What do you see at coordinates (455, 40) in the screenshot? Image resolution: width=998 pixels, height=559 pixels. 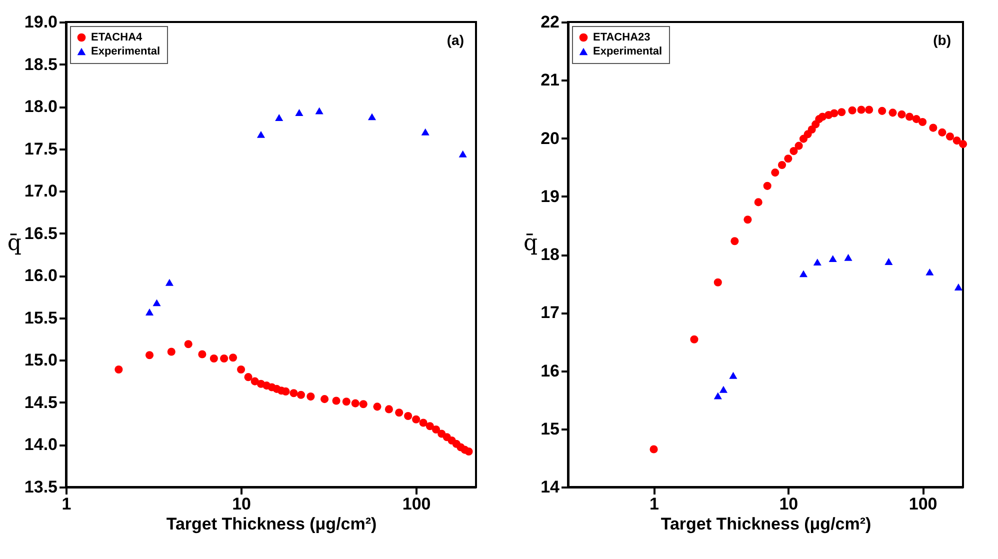 I see `annotation: (a)` at bounding box center [455, 40].